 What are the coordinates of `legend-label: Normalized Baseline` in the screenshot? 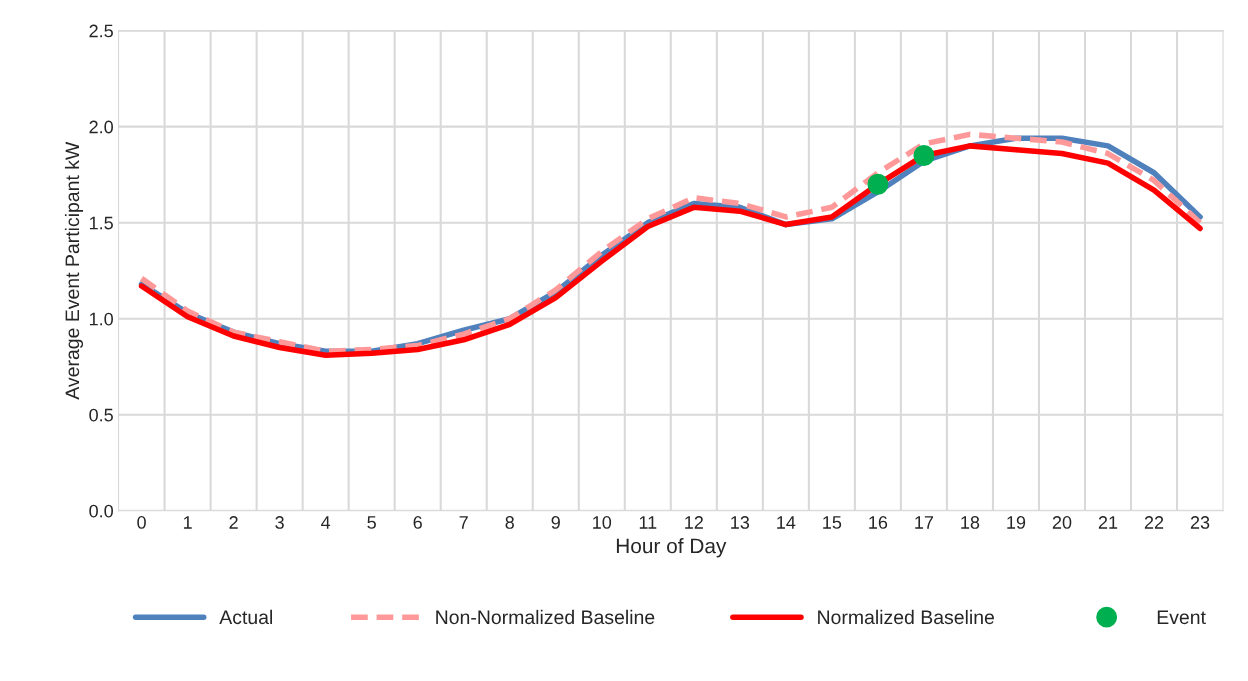 It's located at (906, 617).